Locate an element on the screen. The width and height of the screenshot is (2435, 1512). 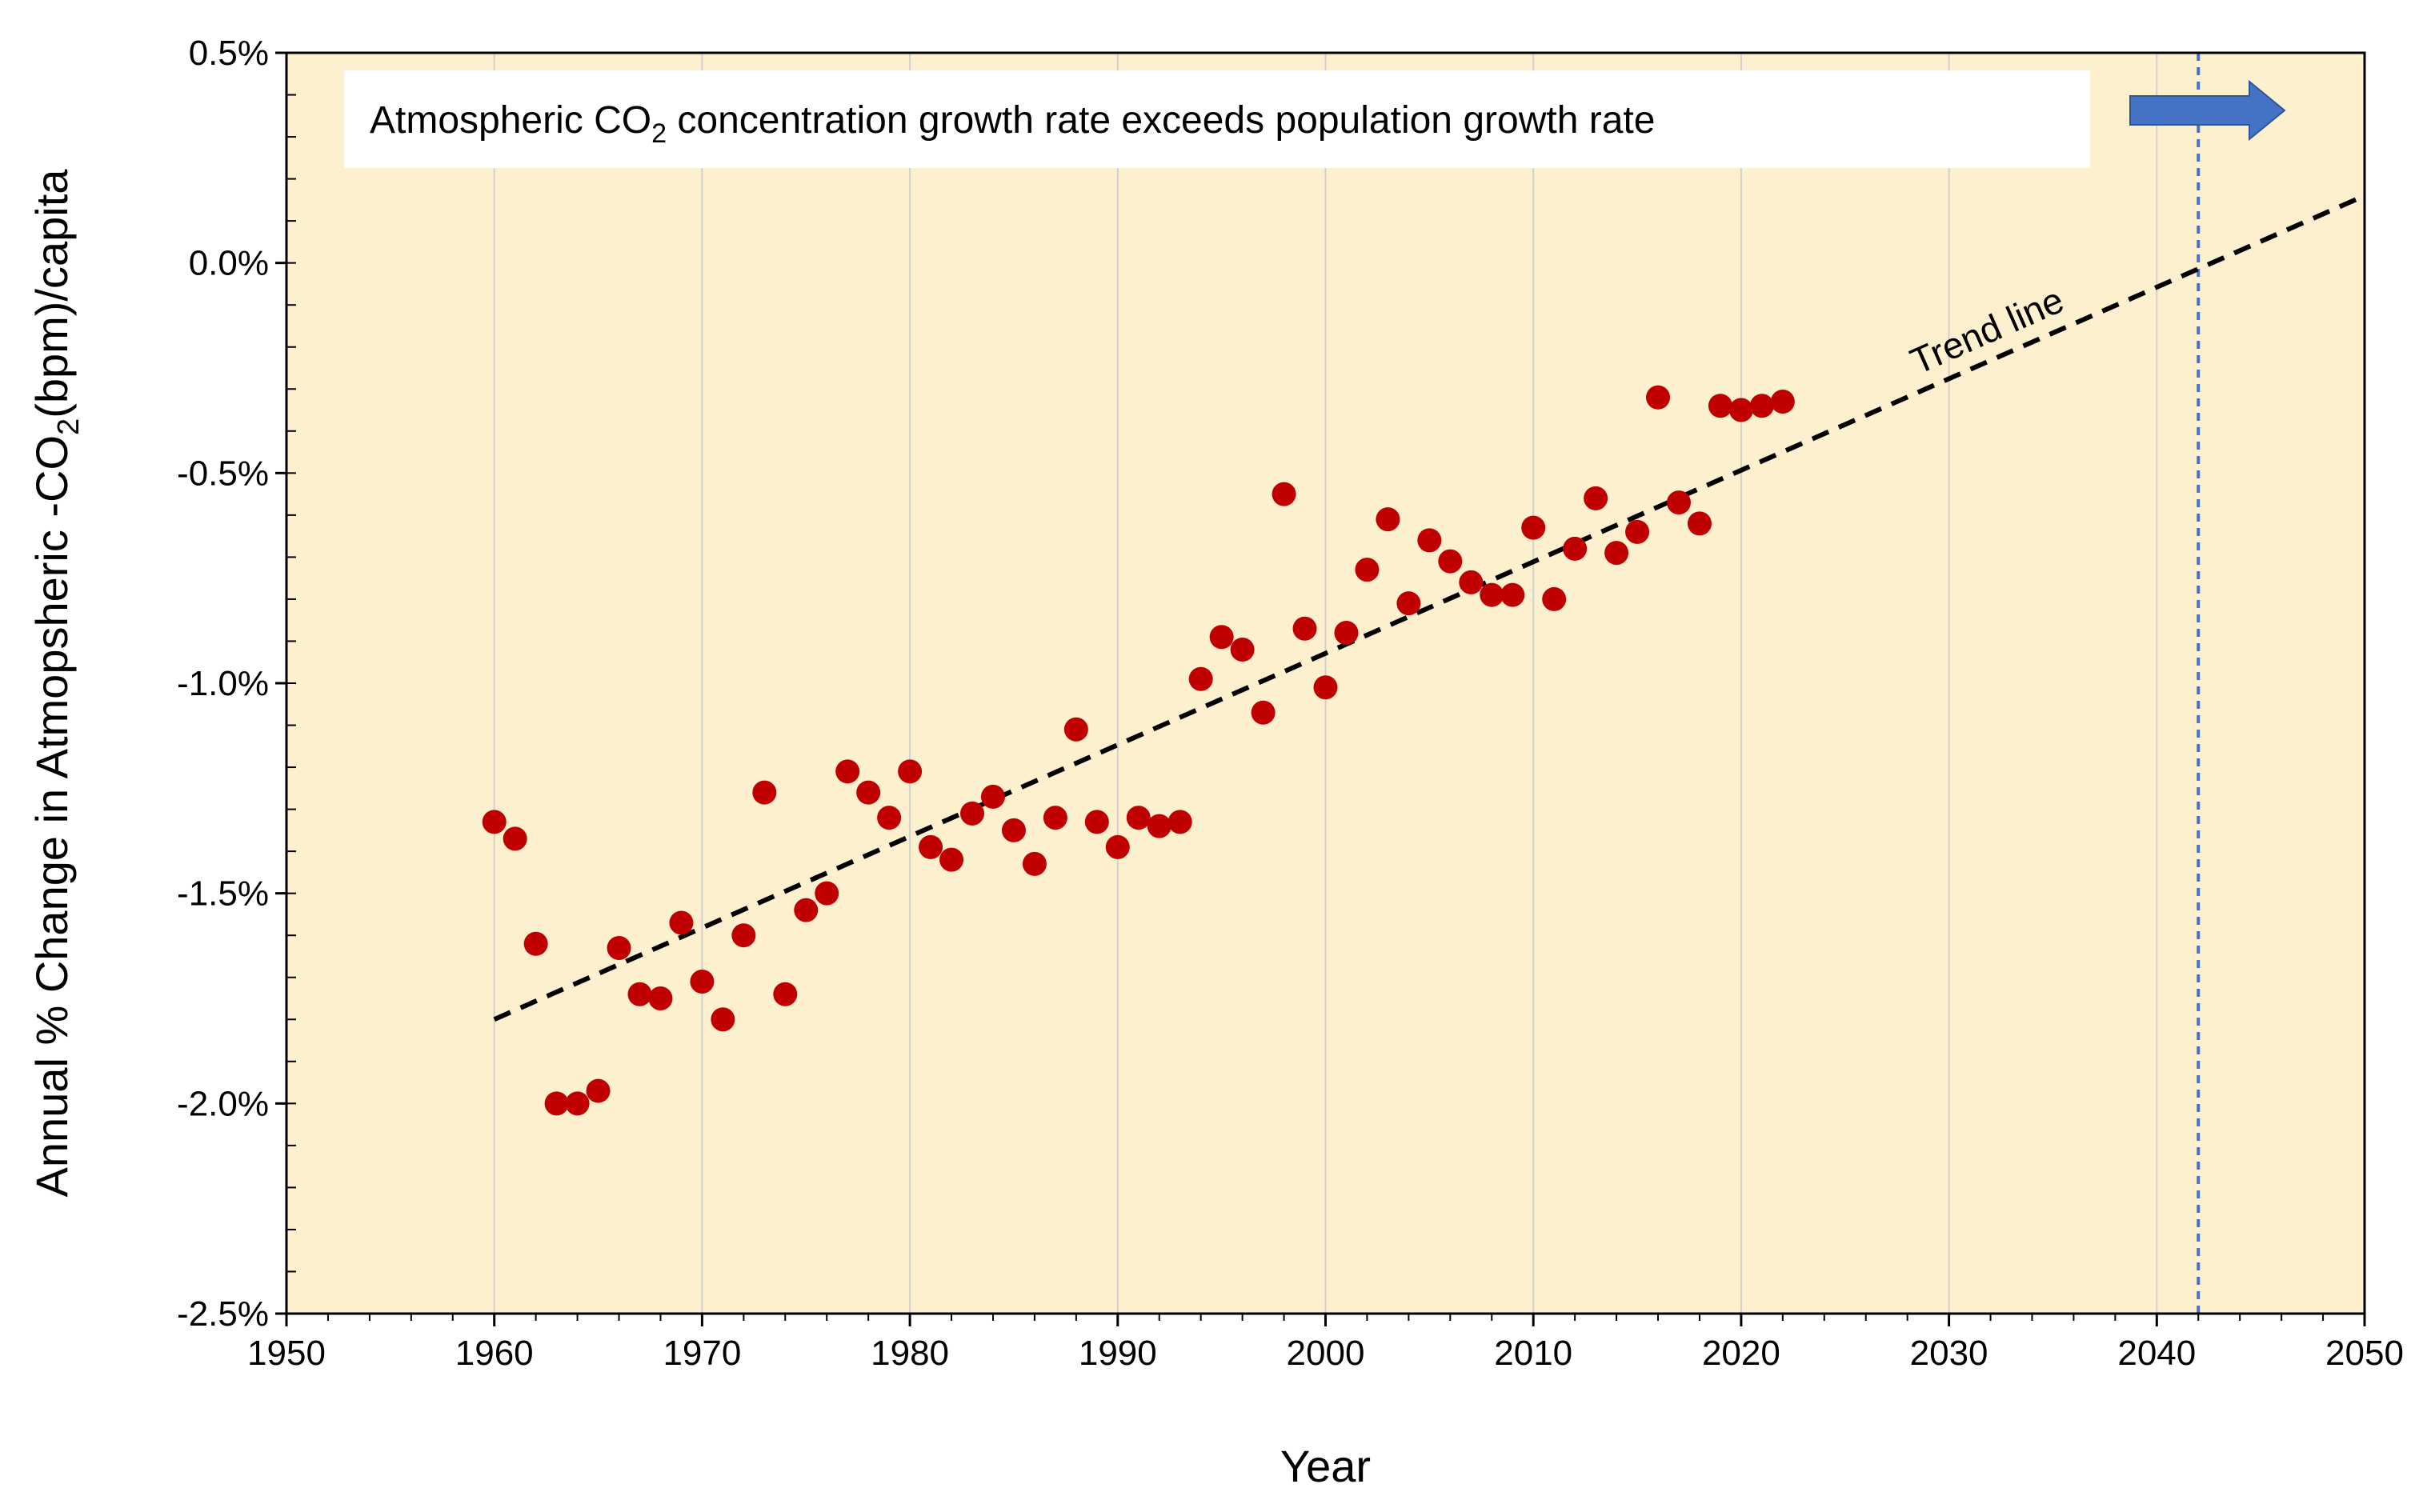
data-point-1975 is located at coordinates (807, 910).